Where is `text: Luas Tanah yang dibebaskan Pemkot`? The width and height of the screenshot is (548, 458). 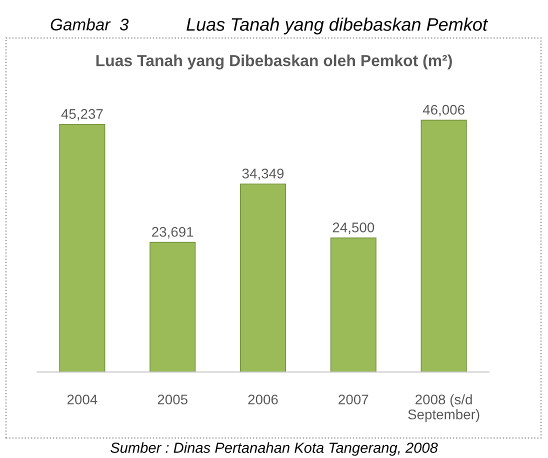 text: Luas Tanah yang dibebaskan Pemkot is located at coordinates (337, 26).